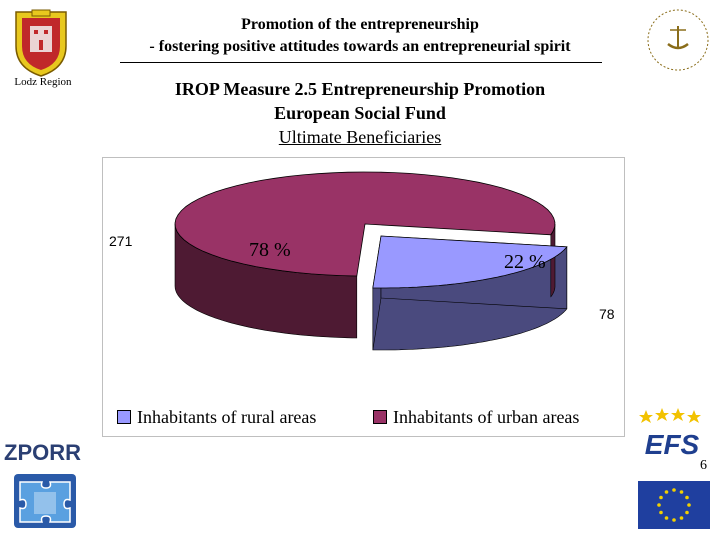 Image resolution: width=720 pixels, height=540 pixels. What do you see at coordinates (121, 241) in the screenshot?
I see `data-label-urban-value: 271` at bounding box center [121, 241].